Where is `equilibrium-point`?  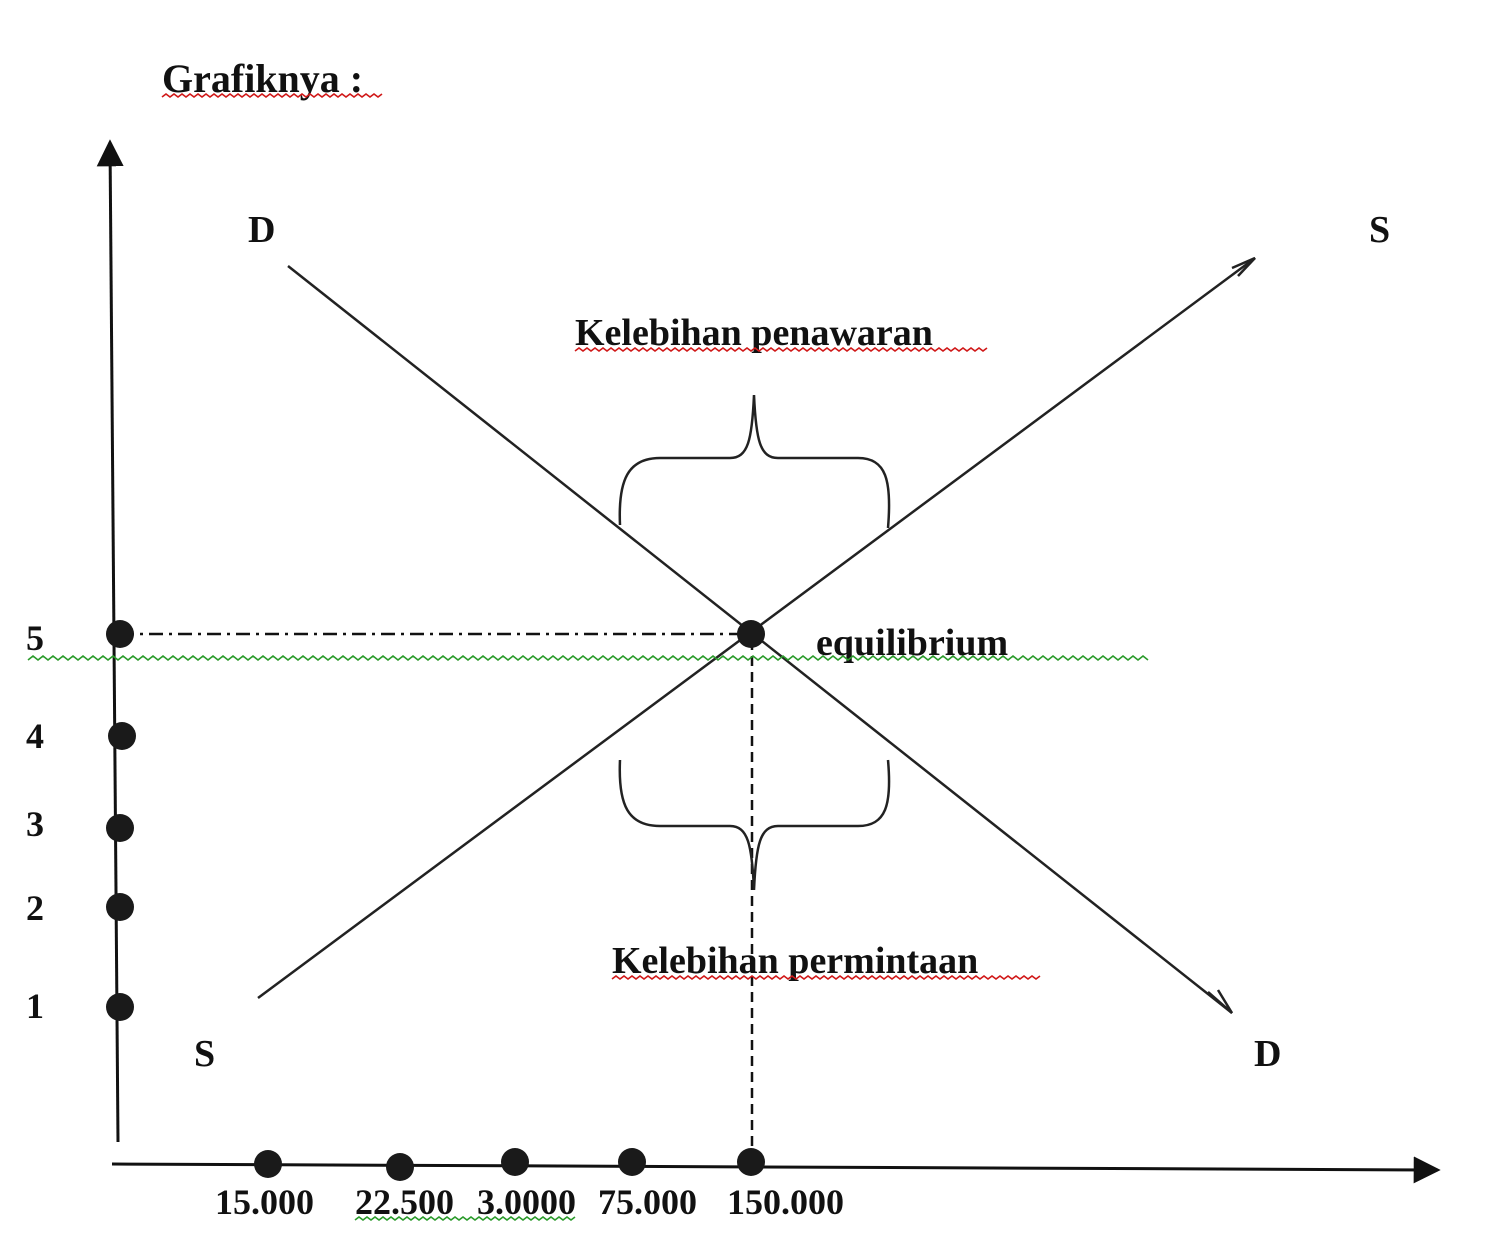
equilibrium-point is located at coordinates (751, 634).